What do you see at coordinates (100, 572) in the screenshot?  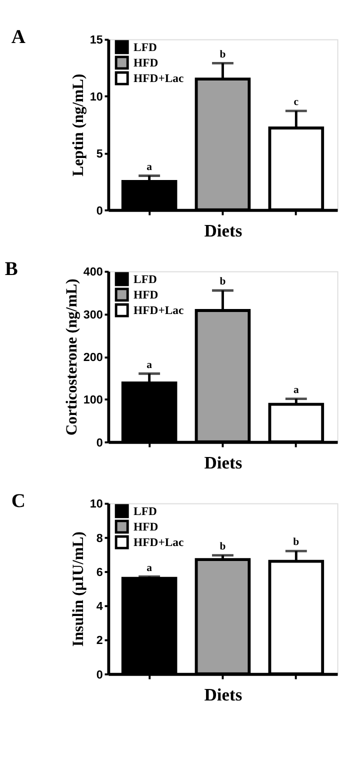 I see `y-tick-label: 6` at bounding box center [100, 572].